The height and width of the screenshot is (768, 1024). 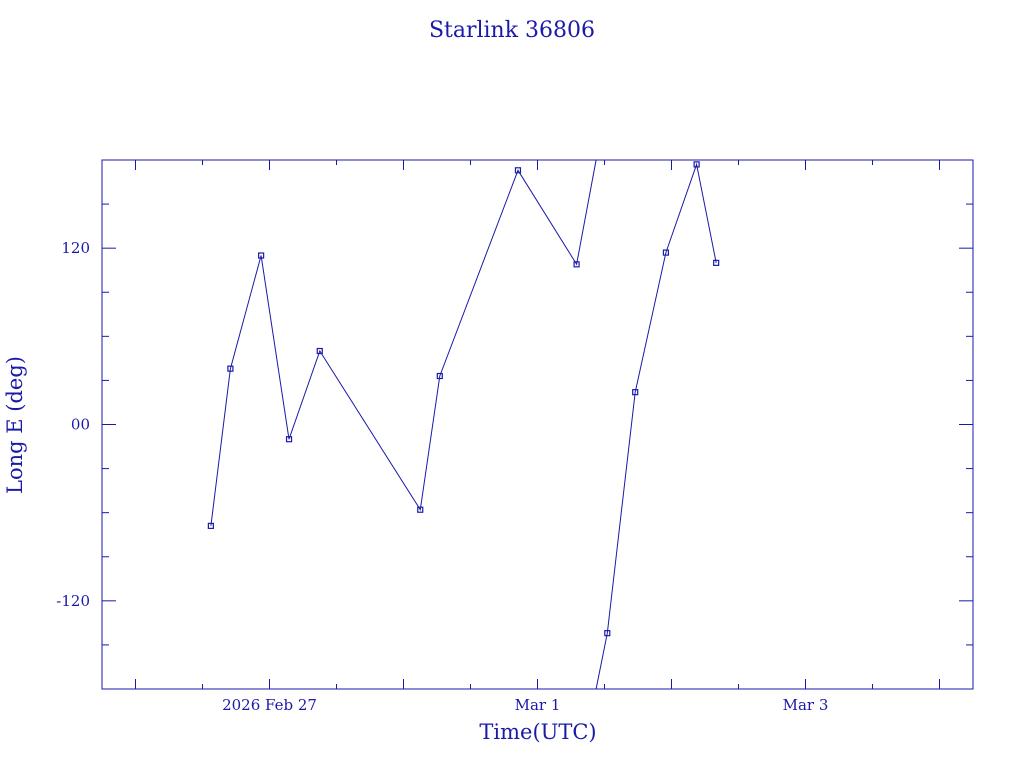 I want to click on x-tick-label: Mar 1, so click(x=538, y=705).